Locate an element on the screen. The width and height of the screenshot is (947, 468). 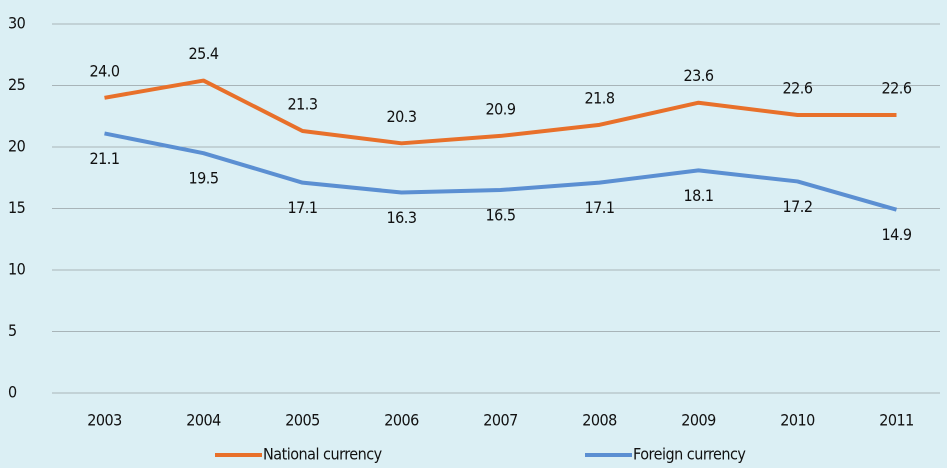
y-tick-label: 20 is located at coordinates (17, 146).